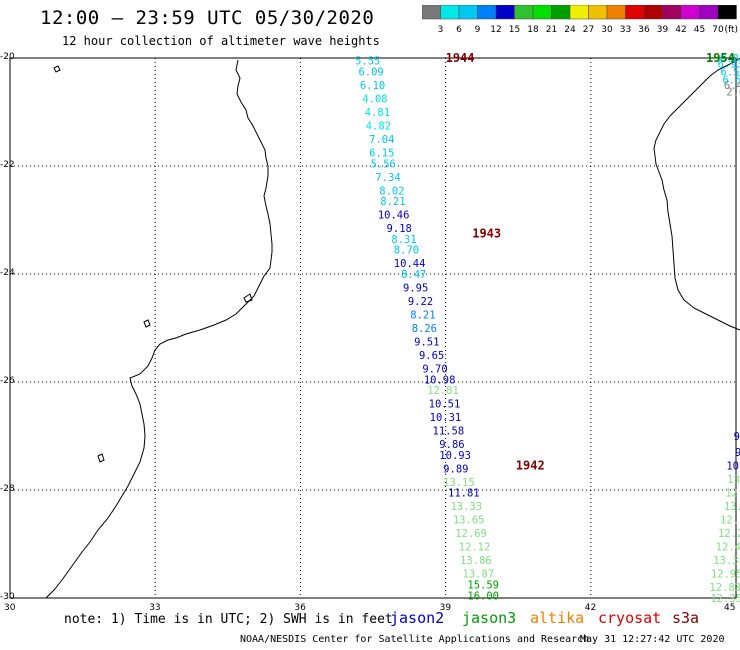  Describe the element at coordinates (731, 30) in the screenshot. I see `legend-unit: (ft)` at that location.